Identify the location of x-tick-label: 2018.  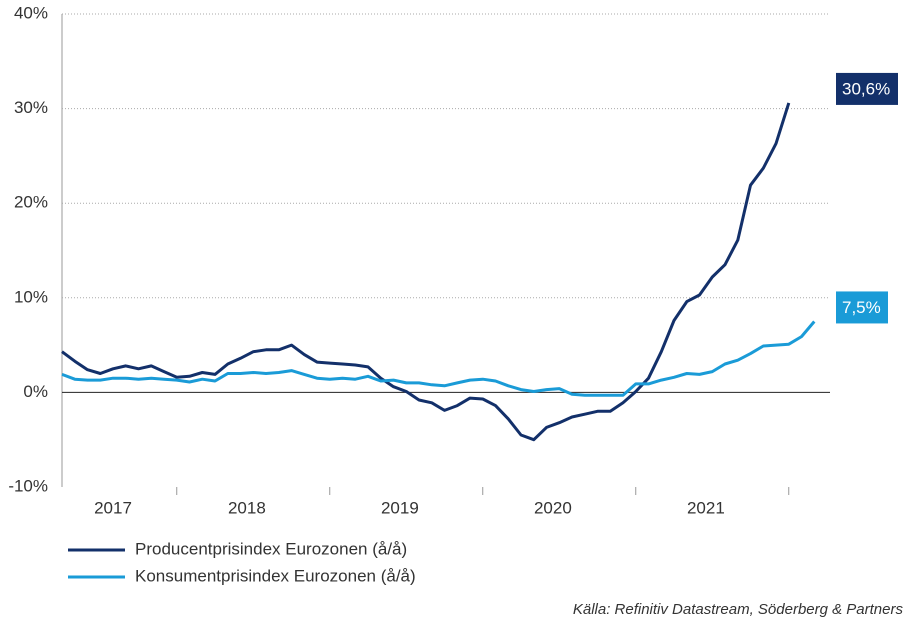
(247, 507).